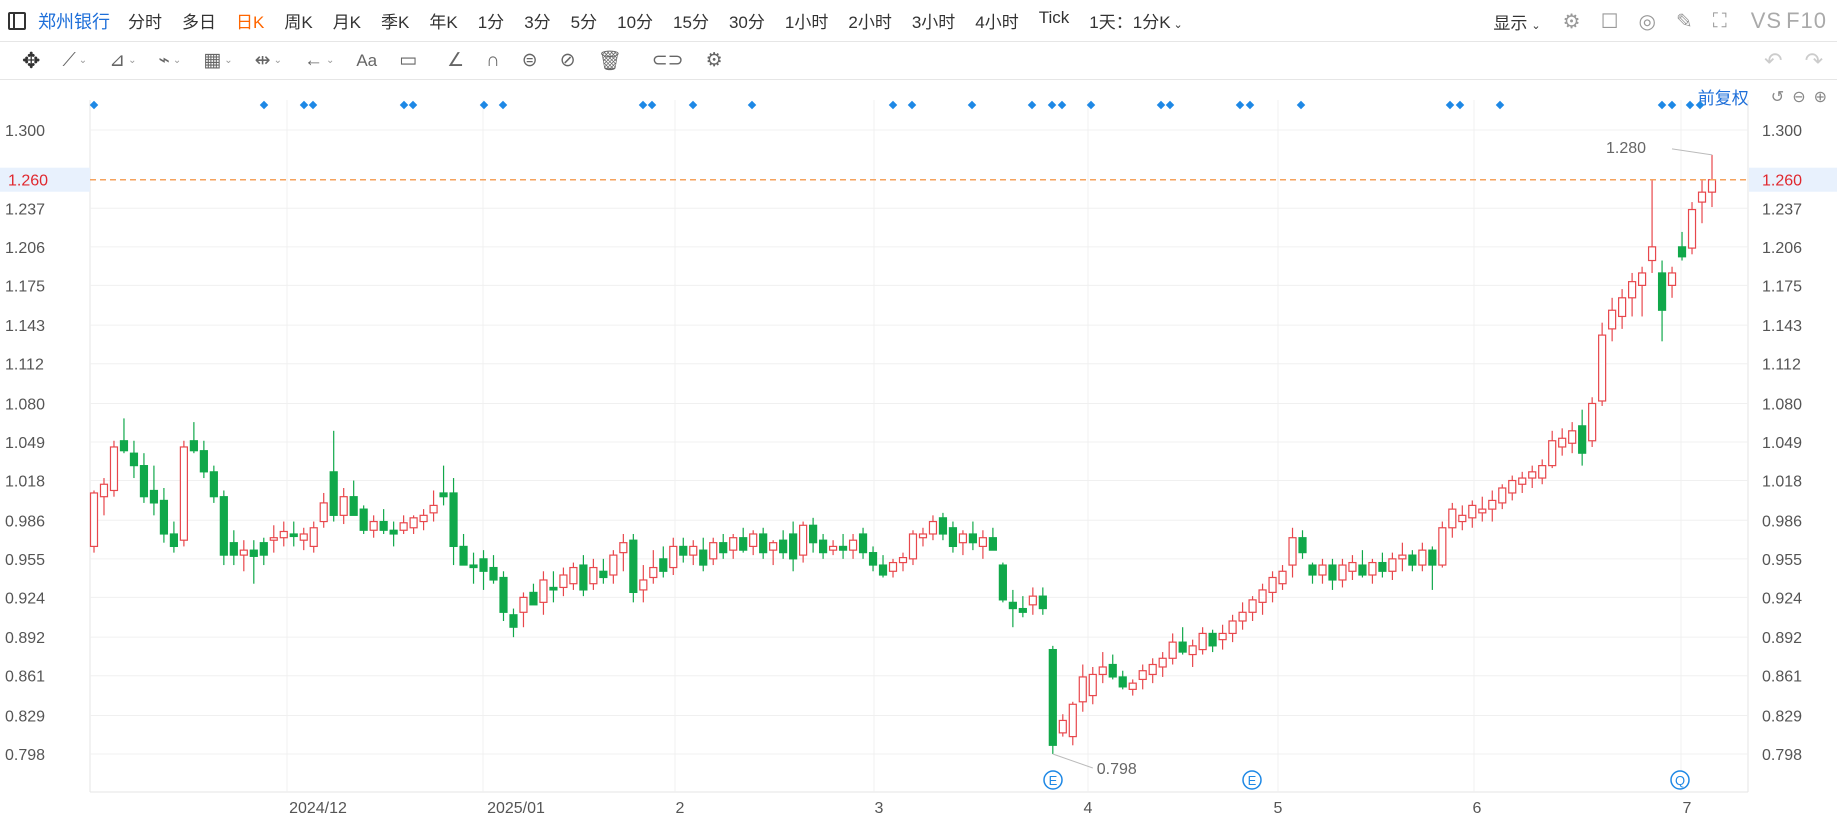  I want to click on period-tab: 5分, so click(584, 22).